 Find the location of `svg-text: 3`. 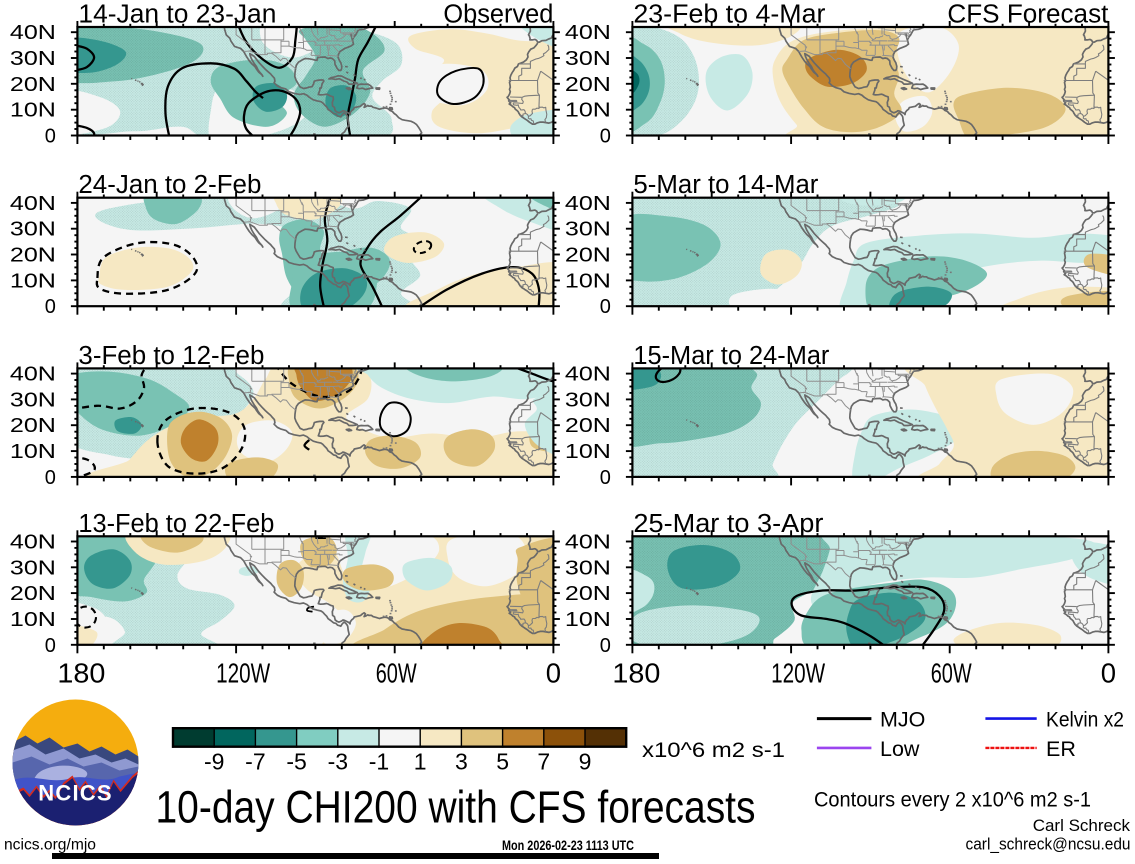

svg-text: 3 is located at coordinates (461, 762).